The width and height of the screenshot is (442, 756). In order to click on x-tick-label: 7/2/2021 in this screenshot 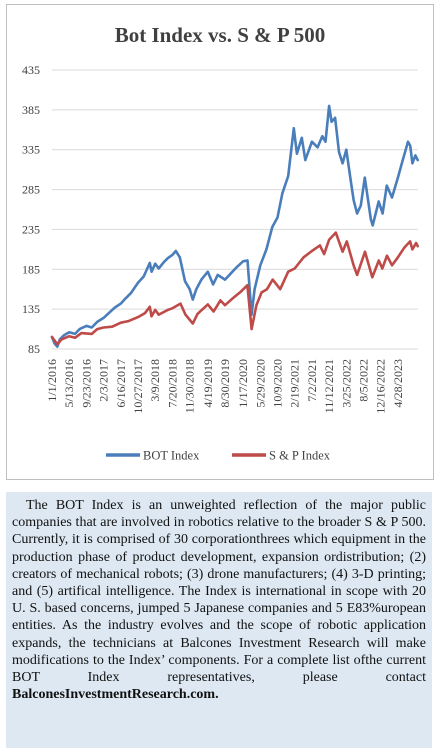, I will do `click(312, 380)`.